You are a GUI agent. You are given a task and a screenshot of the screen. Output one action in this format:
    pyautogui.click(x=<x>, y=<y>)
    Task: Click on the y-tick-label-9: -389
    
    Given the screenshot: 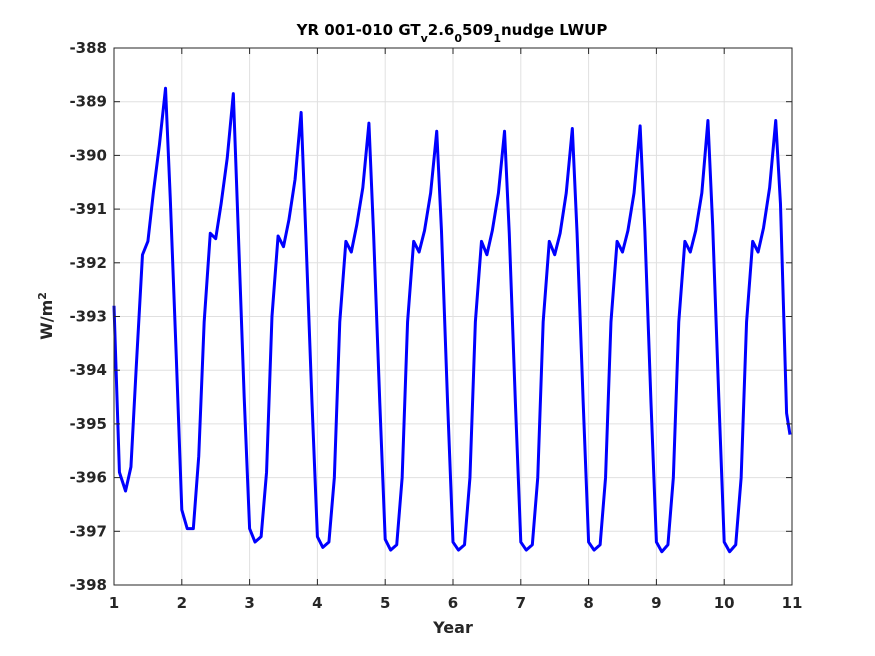 What is the action you would take?
    pyautogui.click(x=88, y=102)
    